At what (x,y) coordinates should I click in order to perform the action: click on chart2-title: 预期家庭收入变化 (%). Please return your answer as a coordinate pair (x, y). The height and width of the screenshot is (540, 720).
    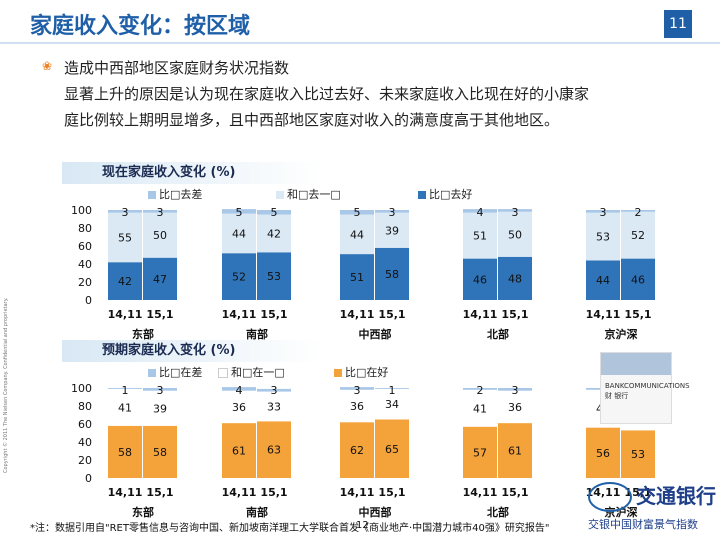
    Looking at the image, I should click on (192, 351).